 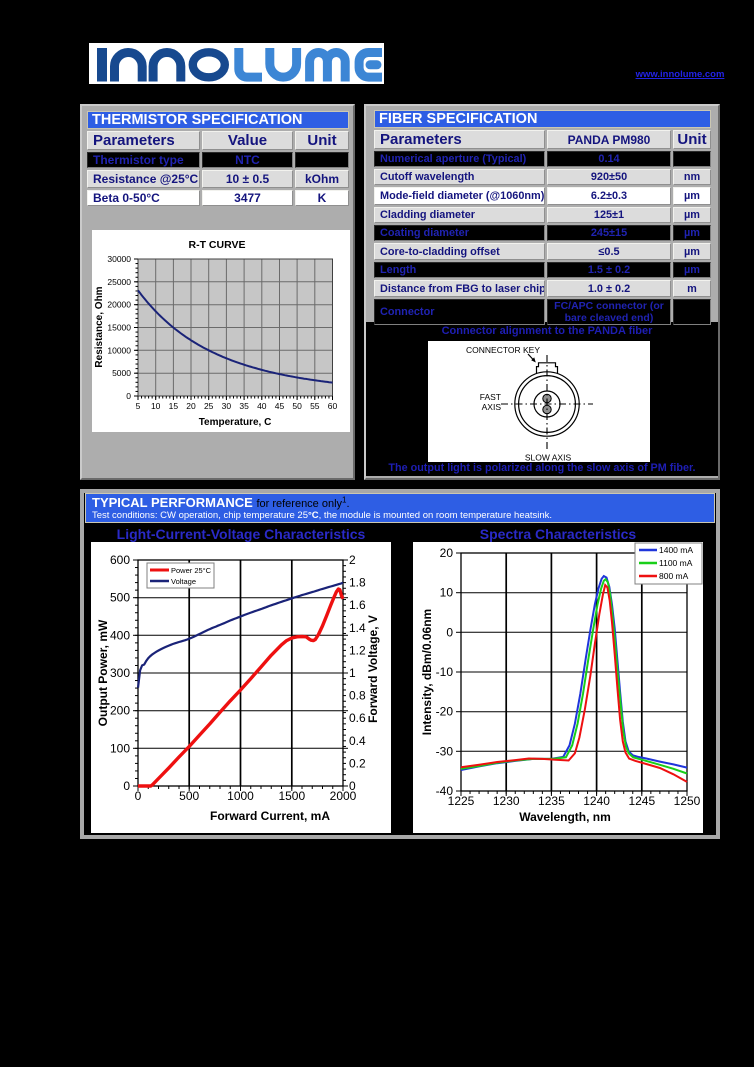 What do you see at coordinates (674, 576) in the screenshot?
I see `svg-text: 800 mA` at bounding box center [674, 576].